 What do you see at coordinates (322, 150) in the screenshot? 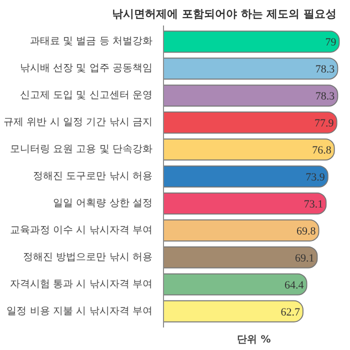
I see `data-label: 76.8` at bounding box center [322, 150].